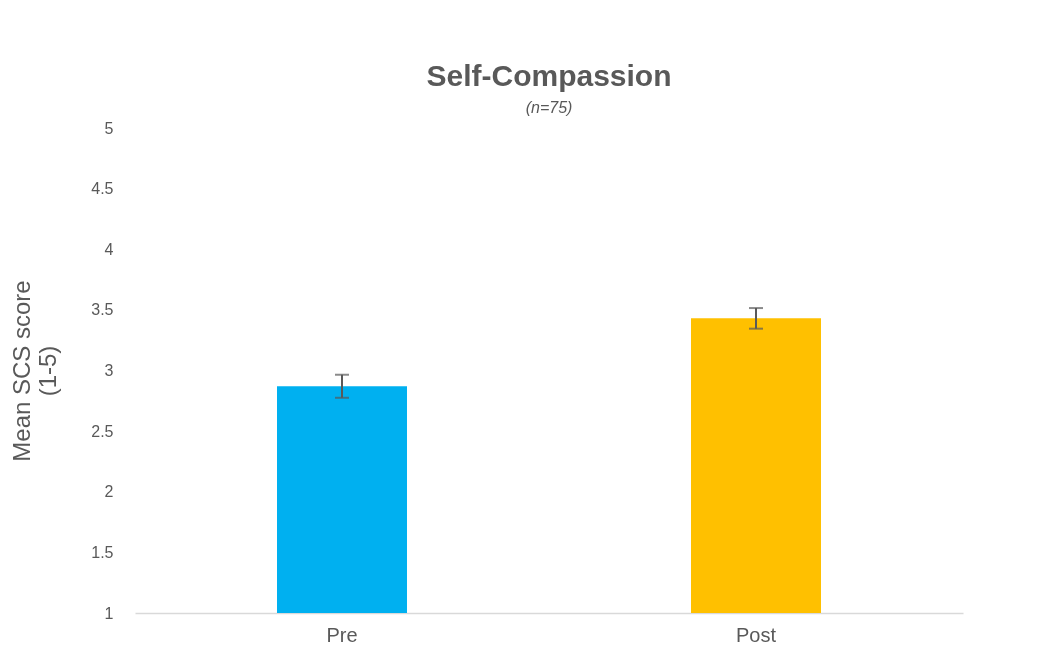  I want to click on chart-title: Self-Compassion, so click(549, 75).